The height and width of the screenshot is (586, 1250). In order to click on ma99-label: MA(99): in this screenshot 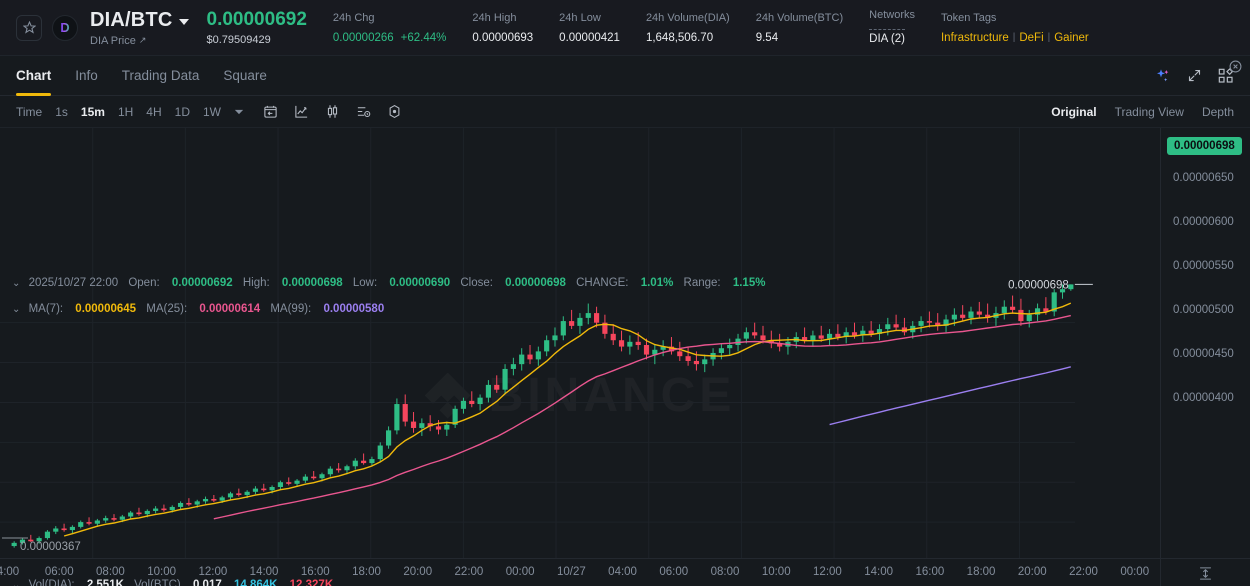, I will do `click(291, 309)`.